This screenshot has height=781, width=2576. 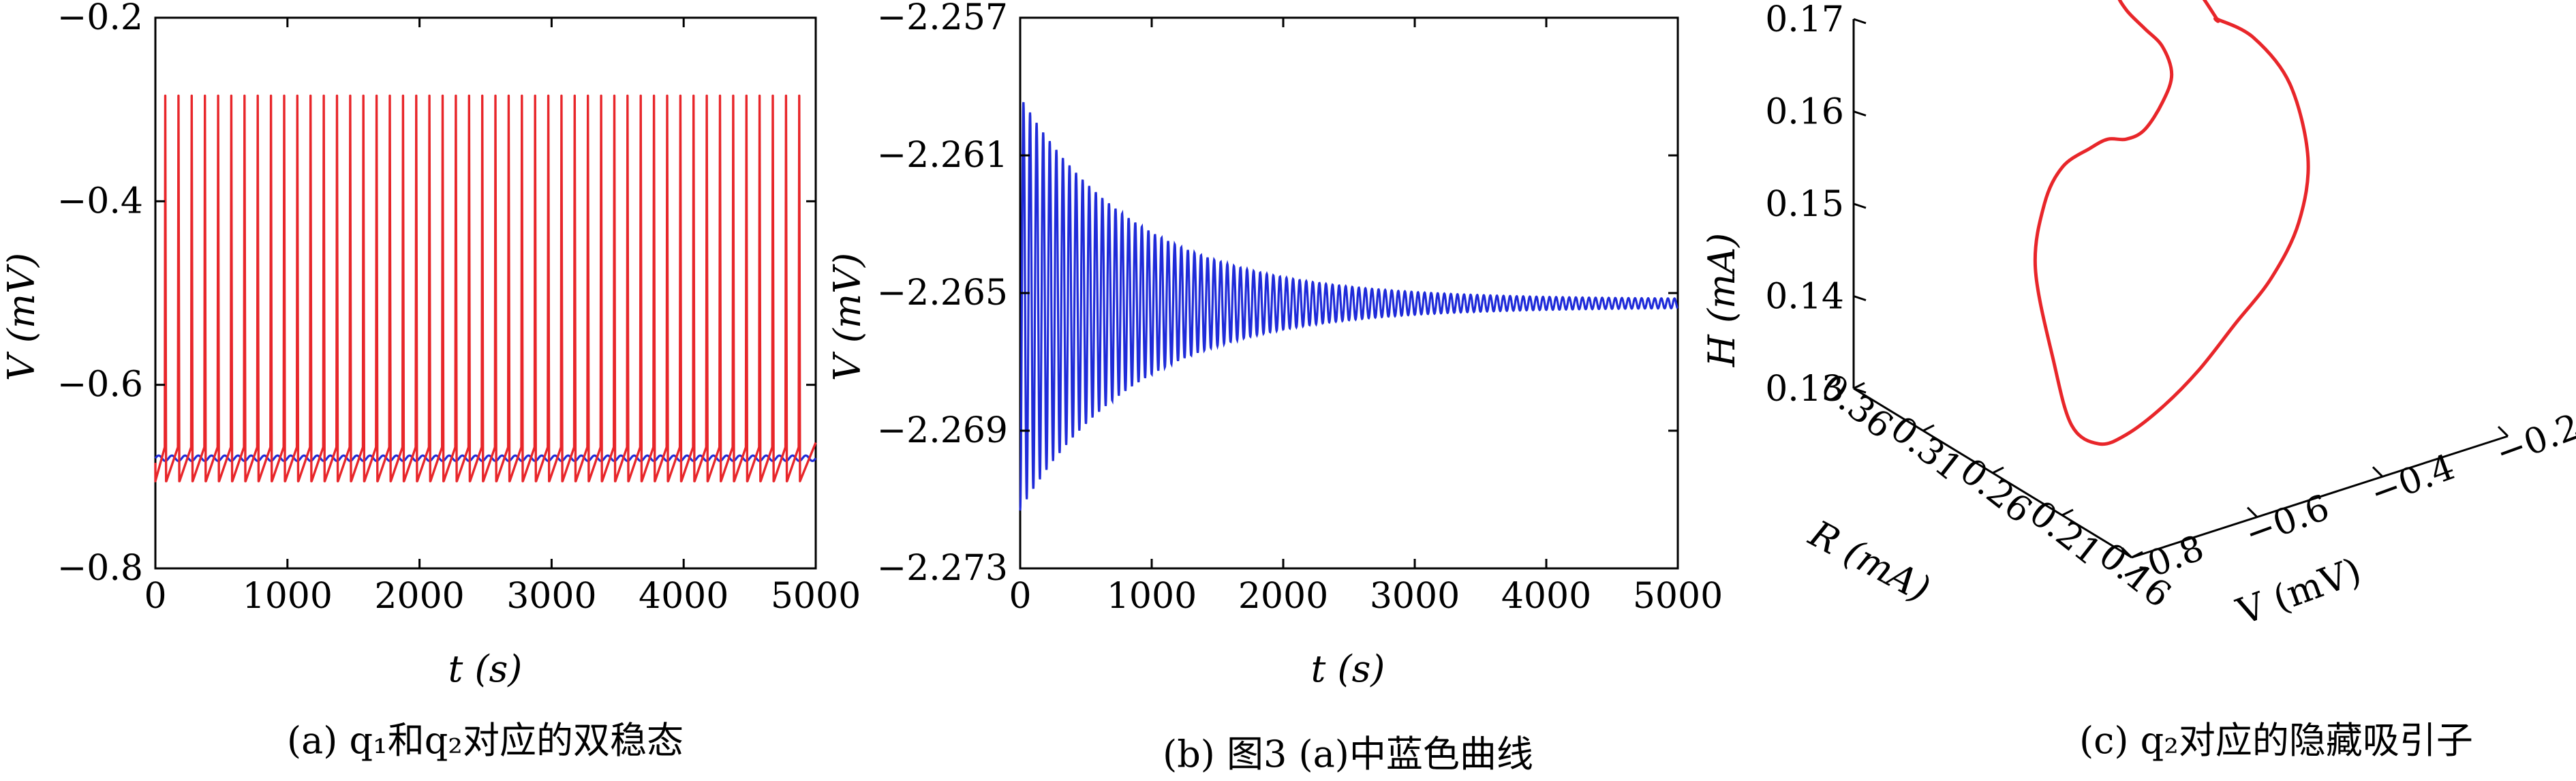 I want to click on a-series-spiking, so click(x=485, y=289).